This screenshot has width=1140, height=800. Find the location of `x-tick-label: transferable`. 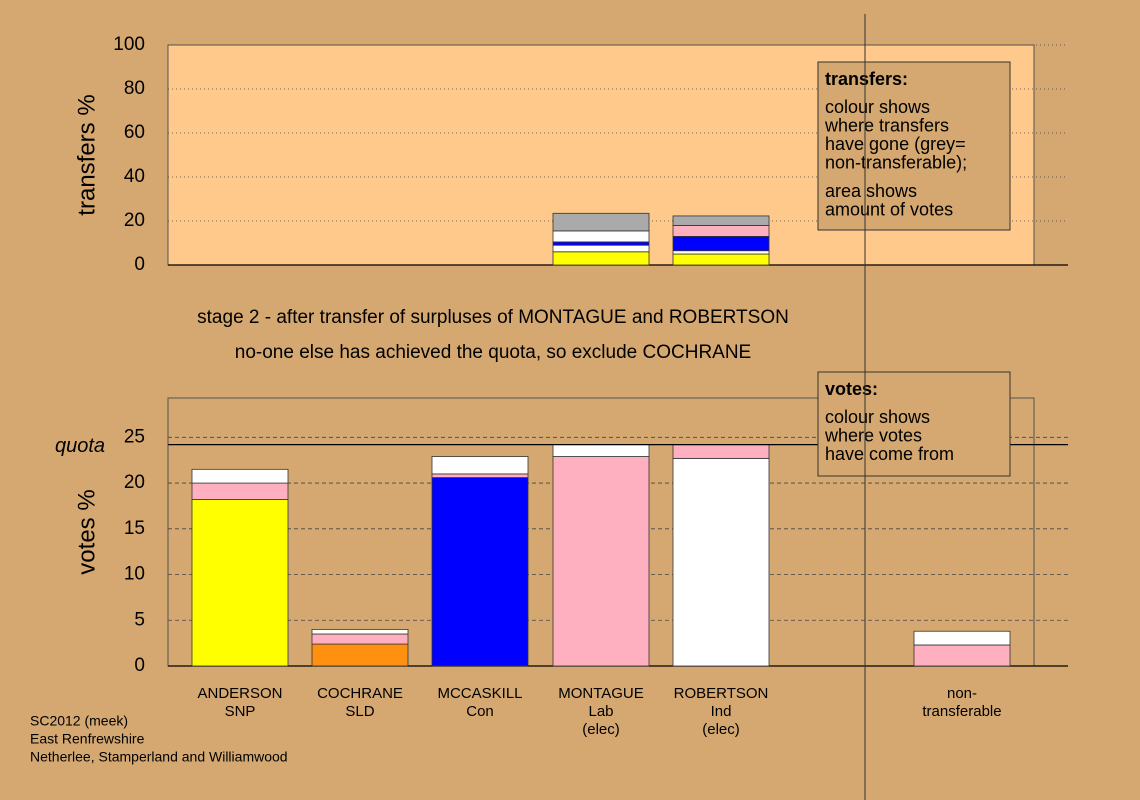

x-tick-label: transferable is located at coordinates (961, 711).